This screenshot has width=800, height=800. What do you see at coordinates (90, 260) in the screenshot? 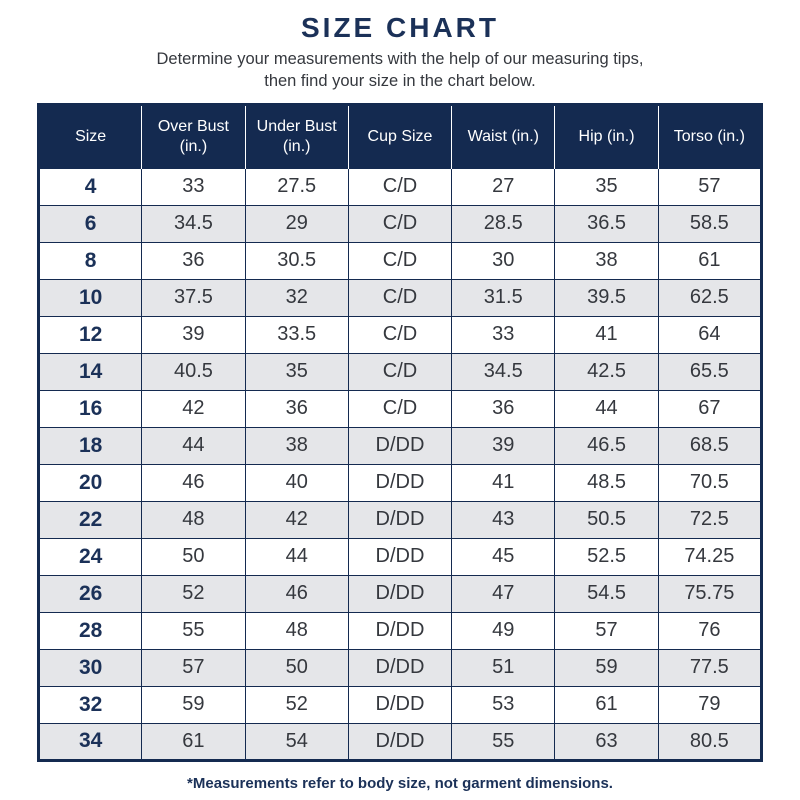
I see `size-cell: 8` at bounding box center [90, 260].